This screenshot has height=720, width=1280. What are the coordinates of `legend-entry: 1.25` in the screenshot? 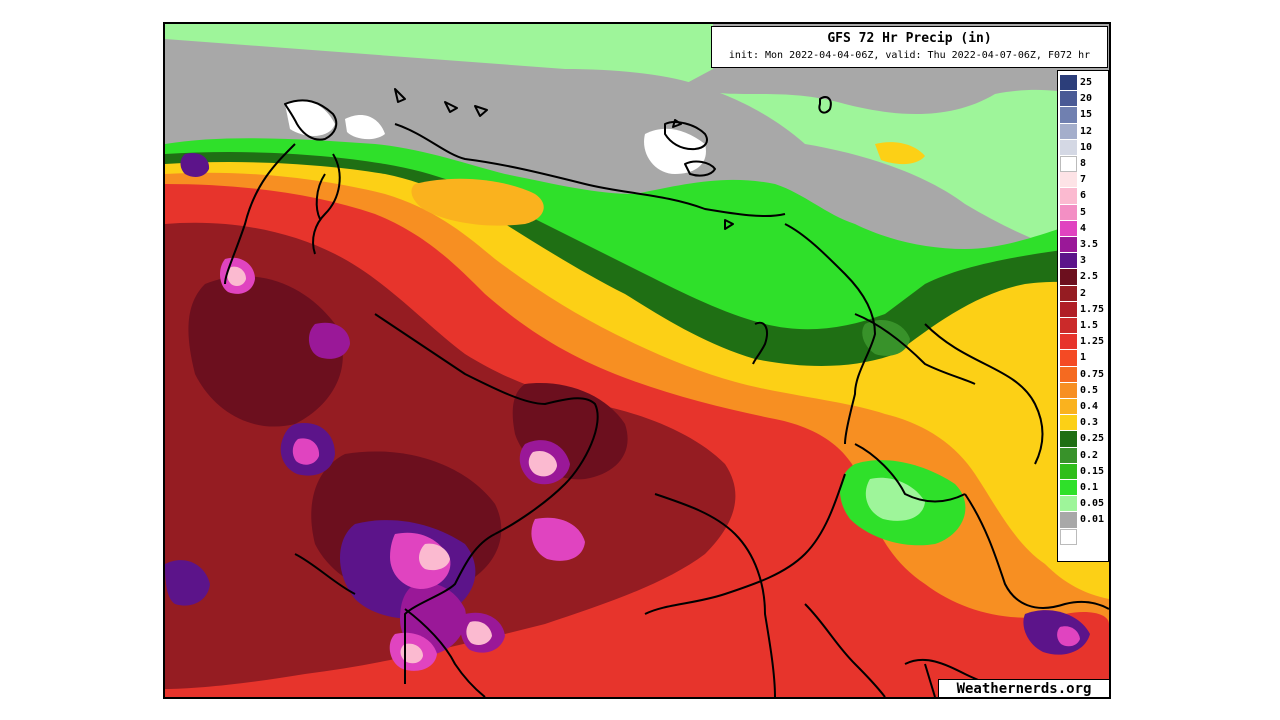 It's located at (1083, 342).